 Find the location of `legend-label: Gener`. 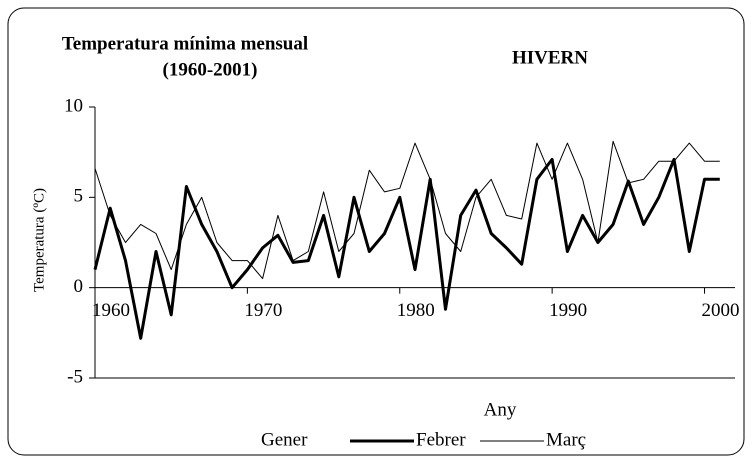

legend-label: Gener is located at coordinates (284, 439).